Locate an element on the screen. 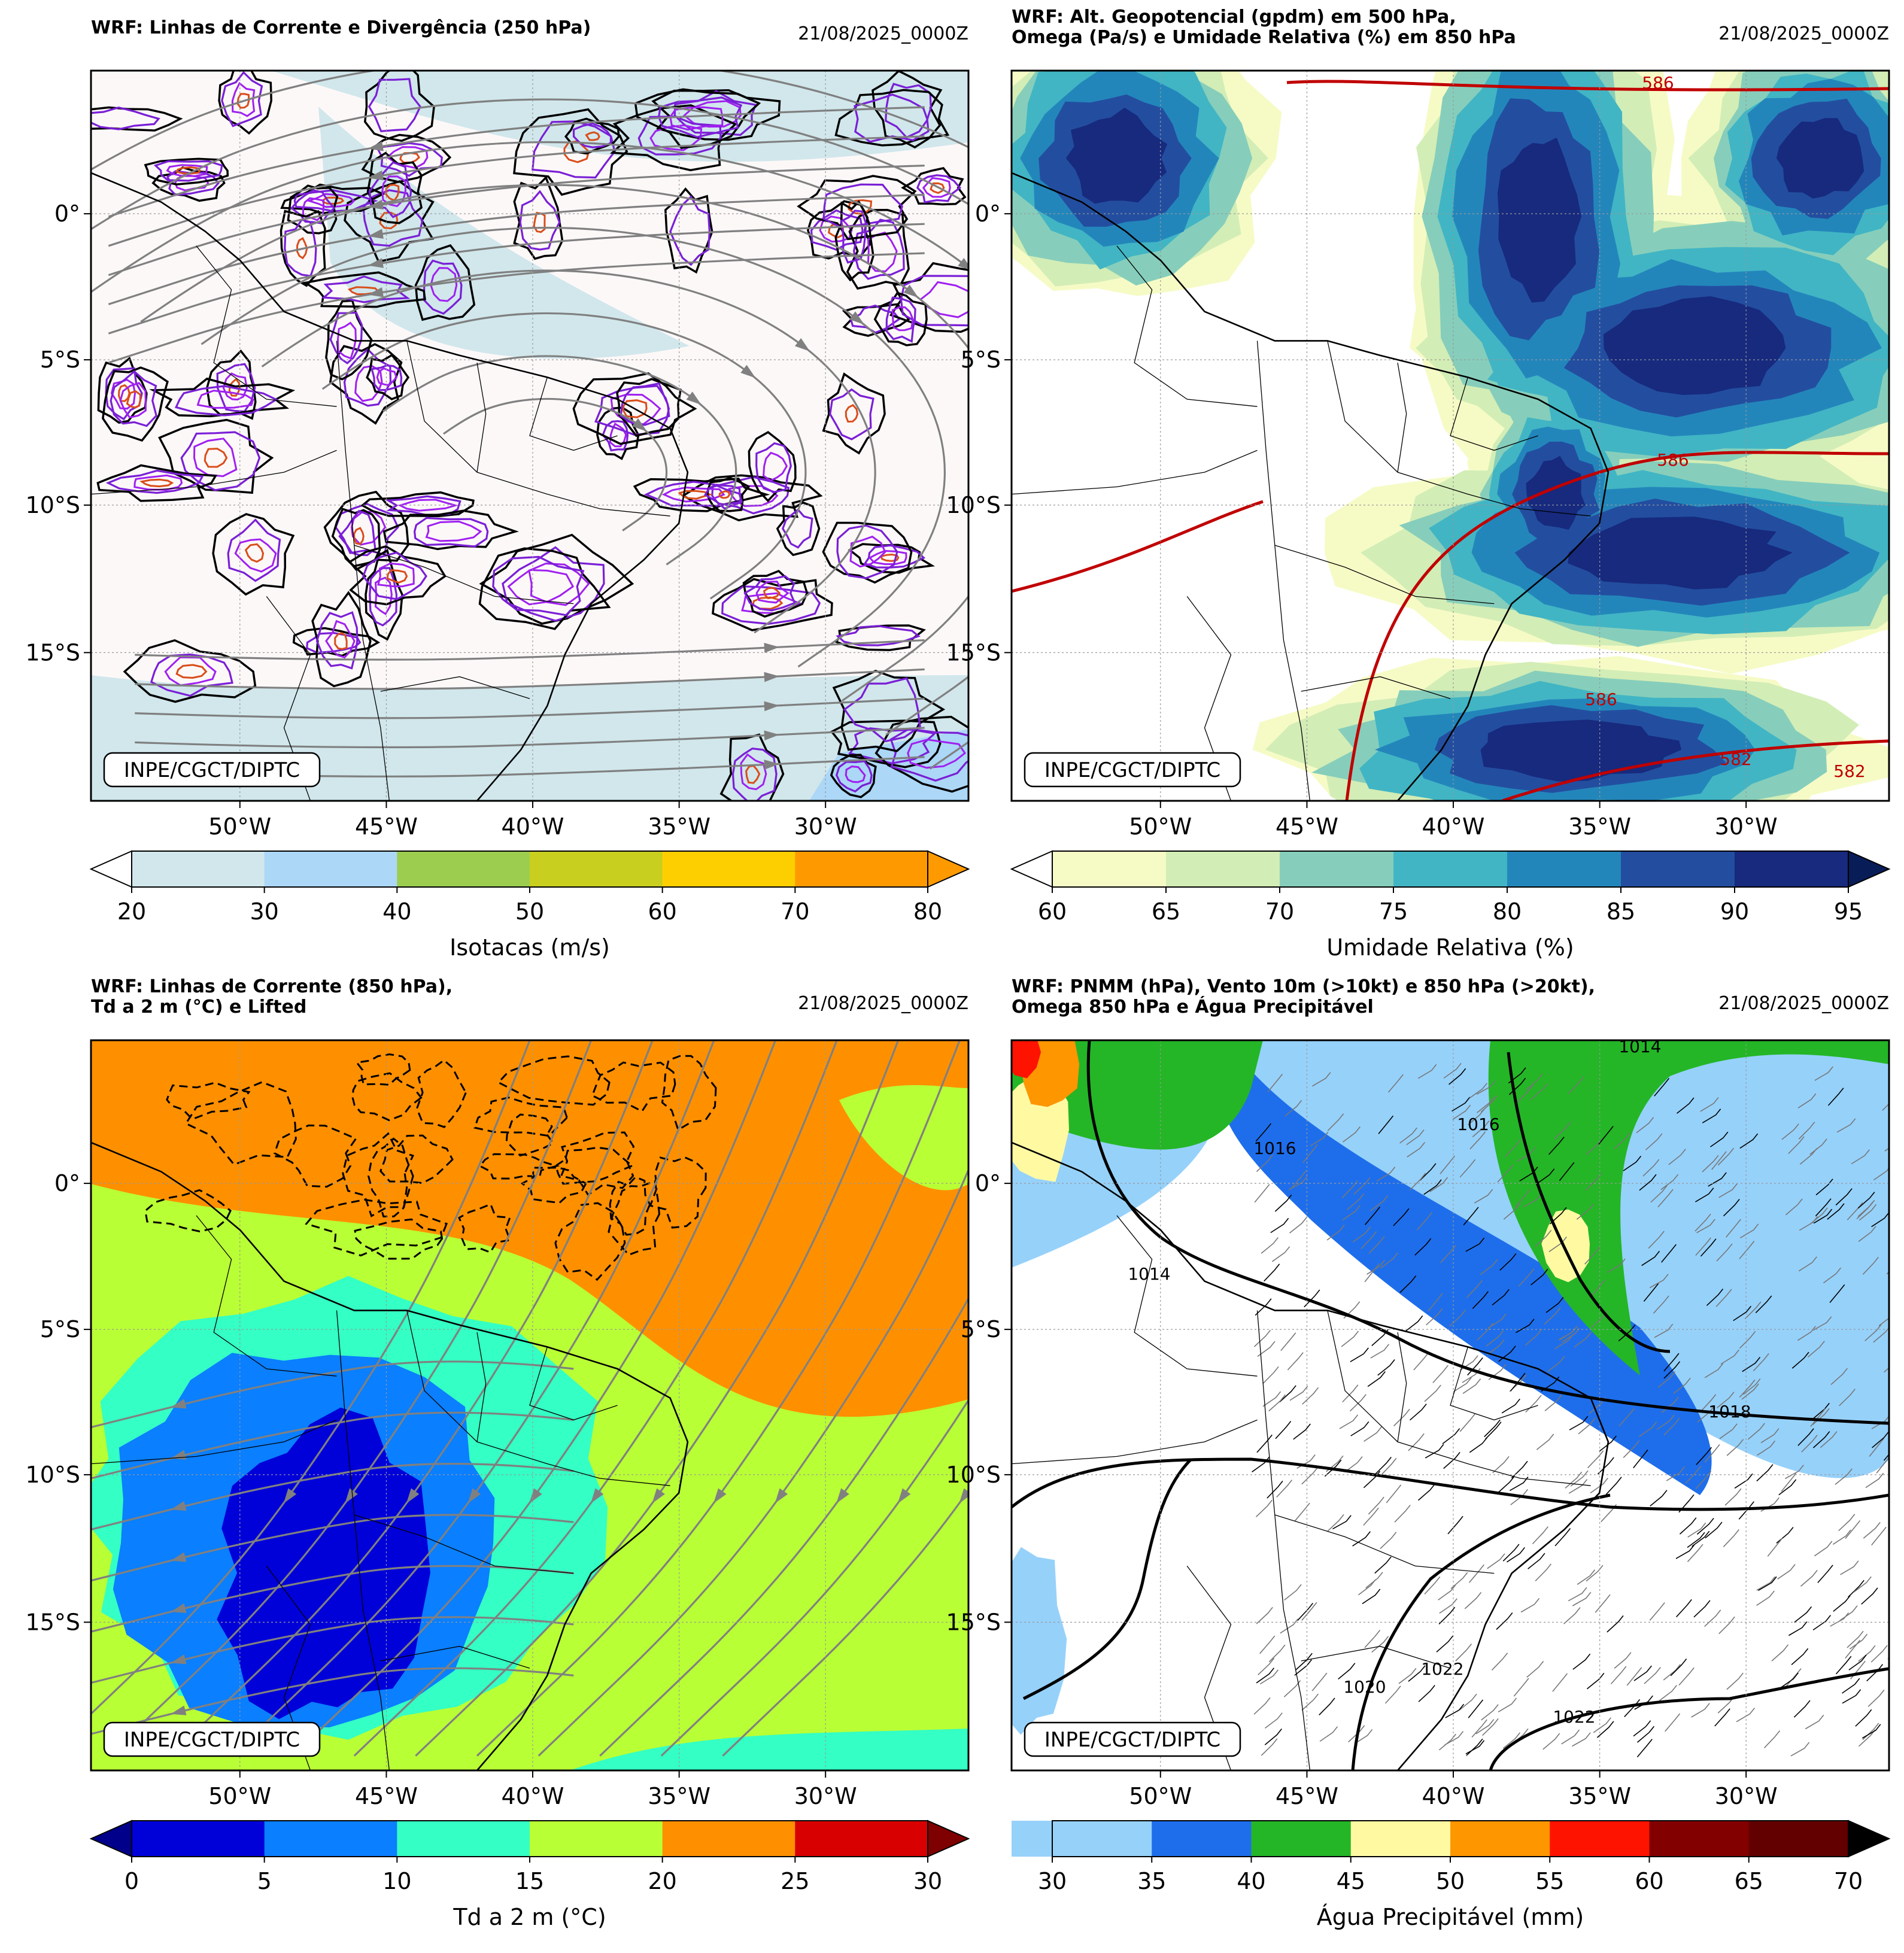 This screenshot has width=1904, height=1953. state-border is located at coordinates (1187, 326).